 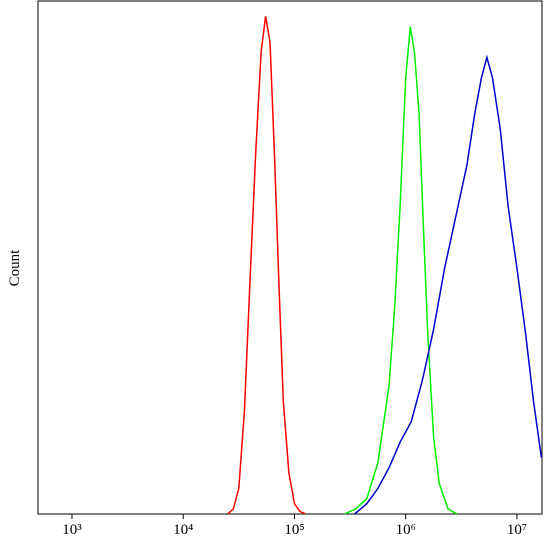 I want to click on y-axis-label: Count, so click(x=15, y=268).